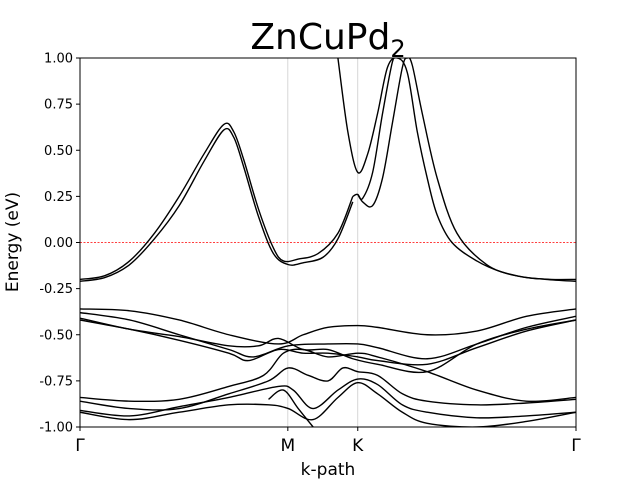 The image size is (640, 480). I want to click on y-tick-label: 0.50, so click(58, 151).